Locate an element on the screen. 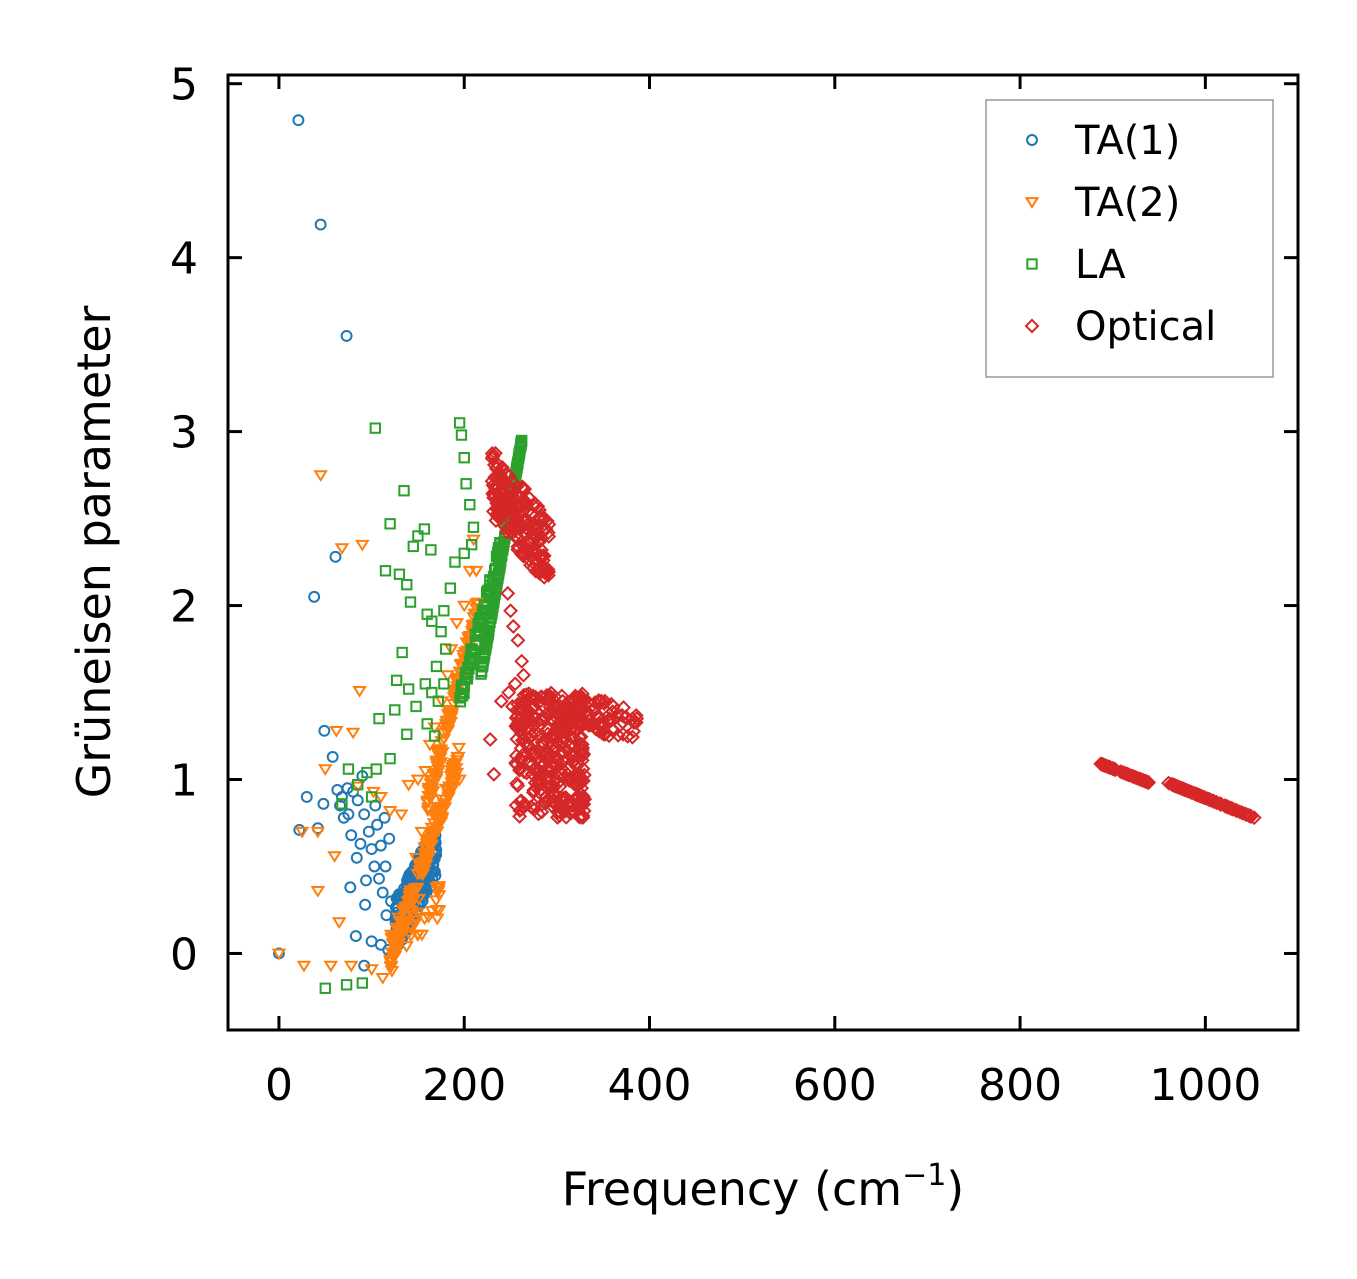 This screenshot has width=1357, height=1279. x-tick-label: 200 is located at coordinates (464, 1085).